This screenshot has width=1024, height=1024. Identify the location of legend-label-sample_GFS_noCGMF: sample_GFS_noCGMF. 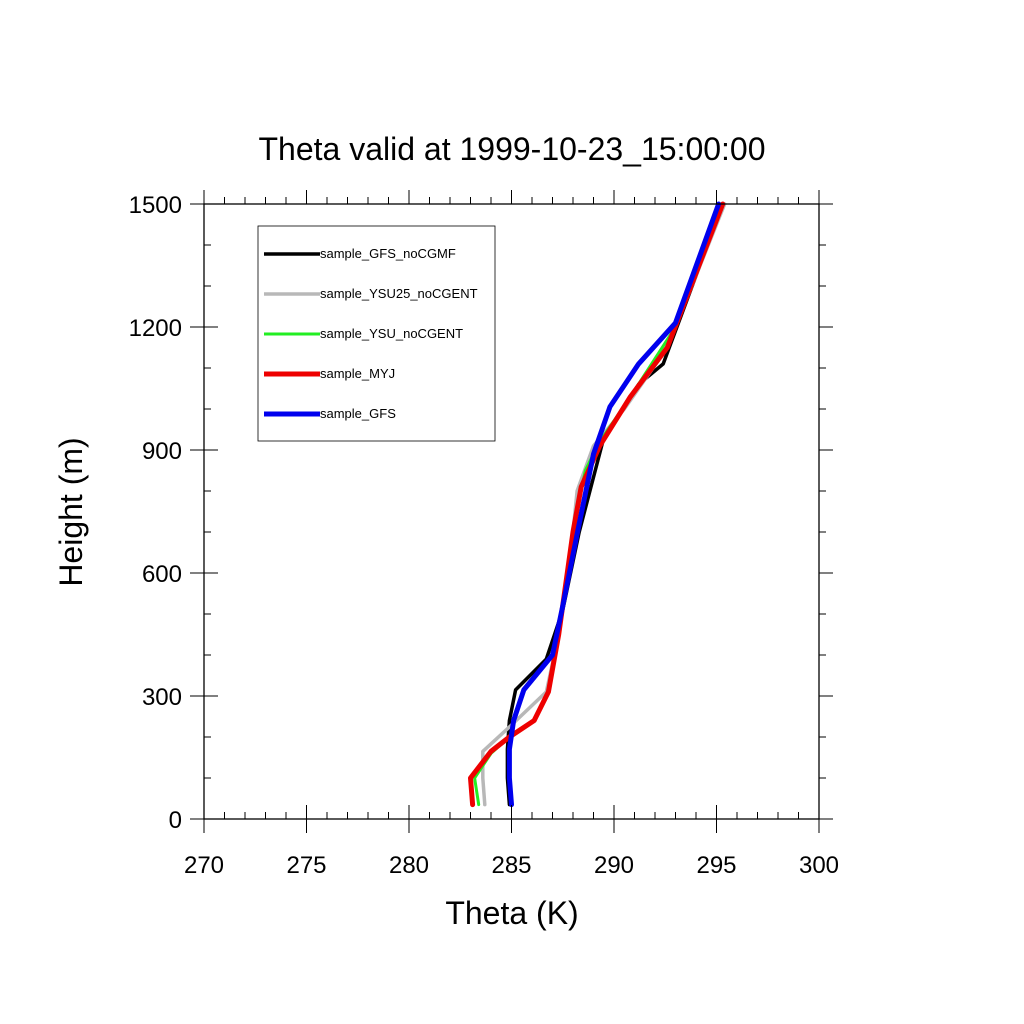
(388, 253).